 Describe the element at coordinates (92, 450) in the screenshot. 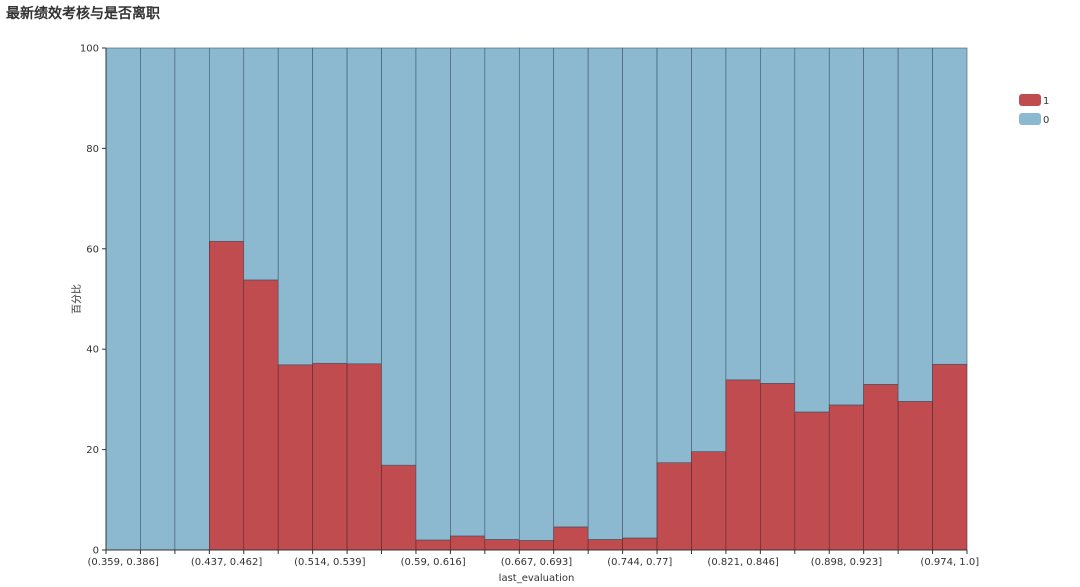

I see `y-tick-label-20: 20` at that location.